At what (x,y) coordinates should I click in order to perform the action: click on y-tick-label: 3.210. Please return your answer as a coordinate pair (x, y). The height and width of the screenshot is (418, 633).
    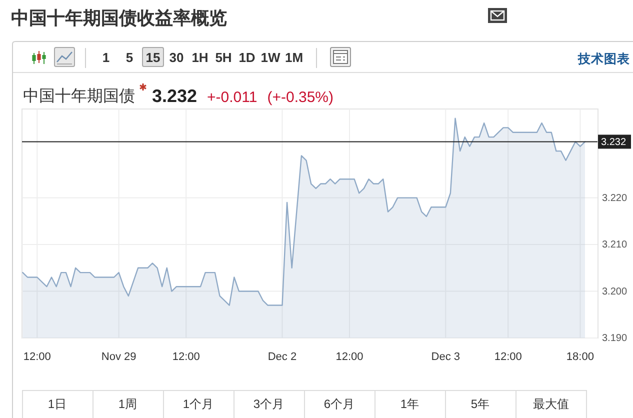
    Looking at the image, I should click on (615, 245).